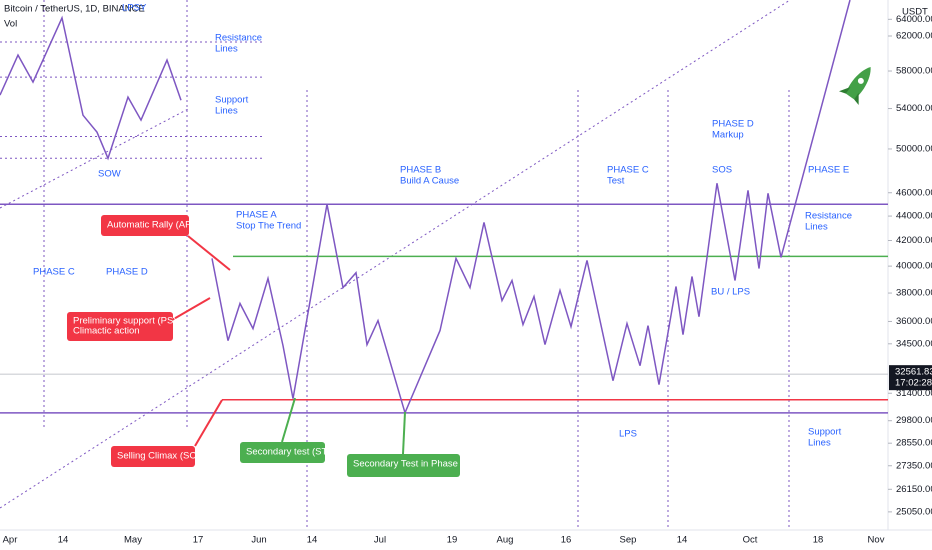 The image size is (932, 550). What do you see at coordinates (854, 85) in the screenshot?
I see `rocket-icon` at bounding box center [854, 85].